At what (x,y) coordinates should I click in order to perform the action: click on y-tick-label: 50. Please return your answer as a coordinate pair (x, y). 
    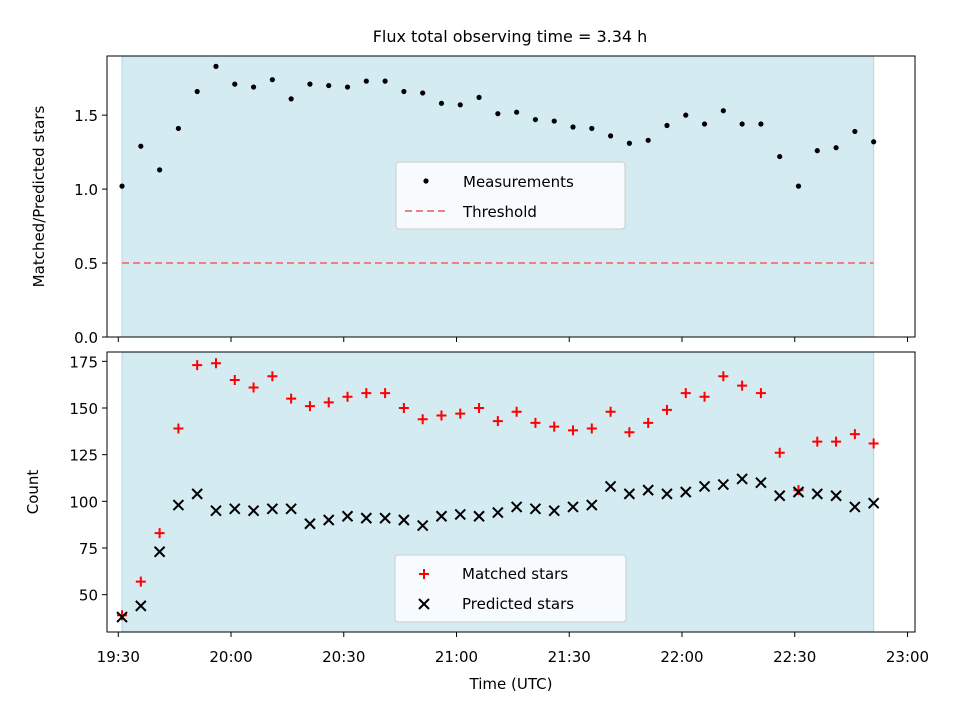
    Looking at the image, I should click on (88, 596).